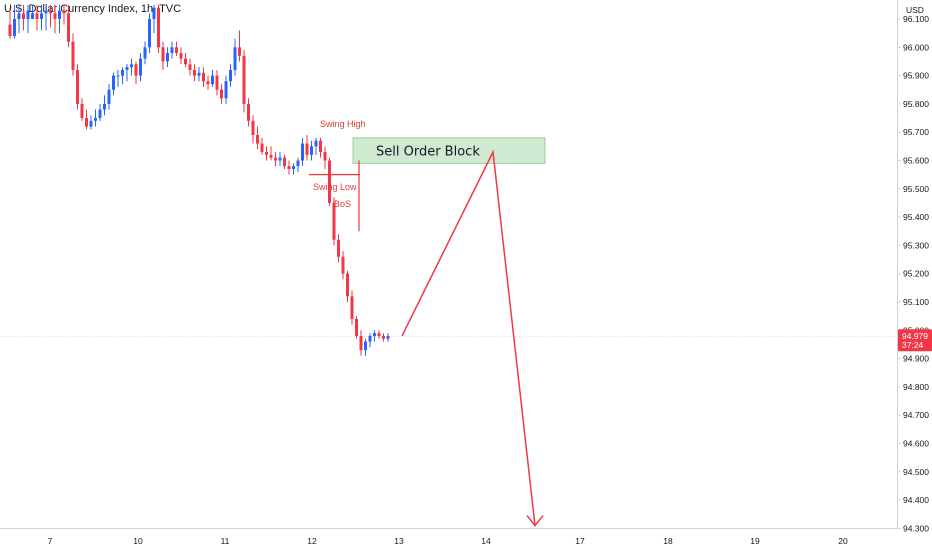  I want to click on current-price-value: 94.979, so click(915, 336).